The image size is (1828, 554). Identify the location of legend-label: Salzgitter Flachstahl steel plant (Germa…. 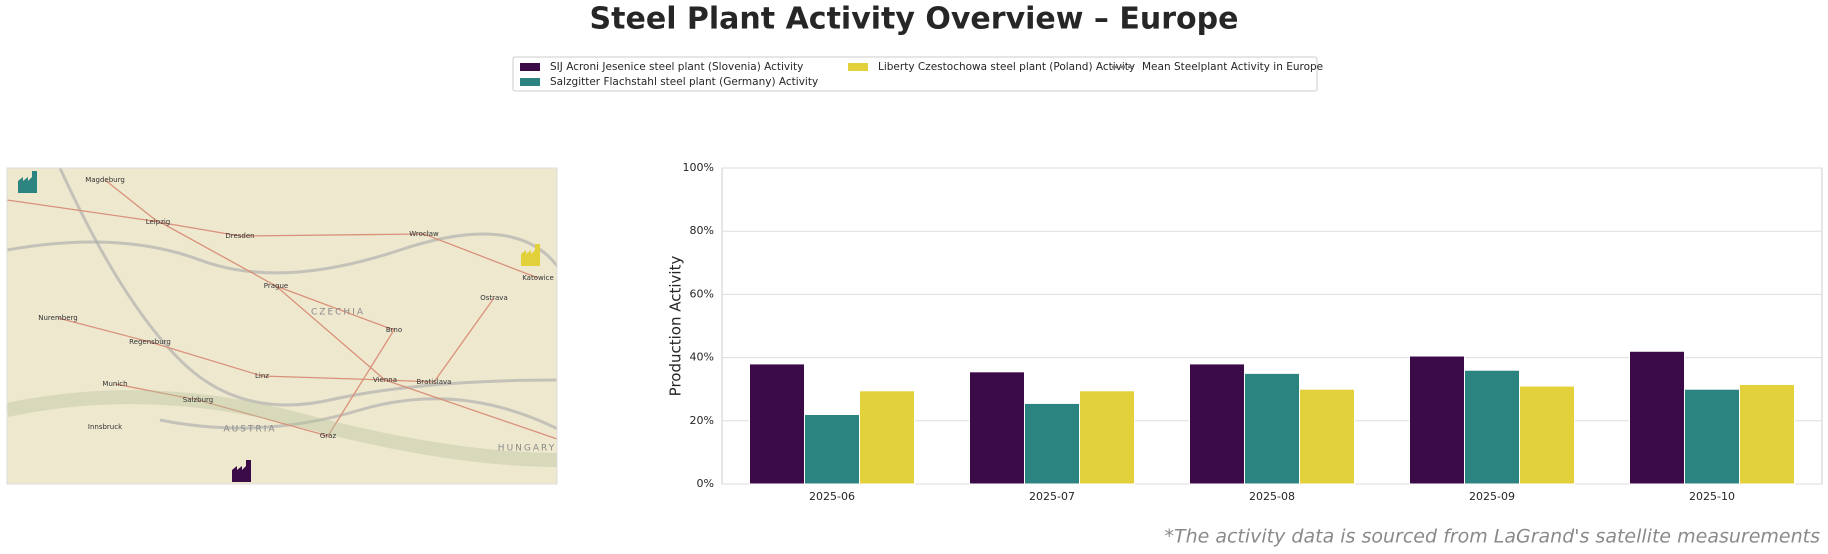
(684, 82).